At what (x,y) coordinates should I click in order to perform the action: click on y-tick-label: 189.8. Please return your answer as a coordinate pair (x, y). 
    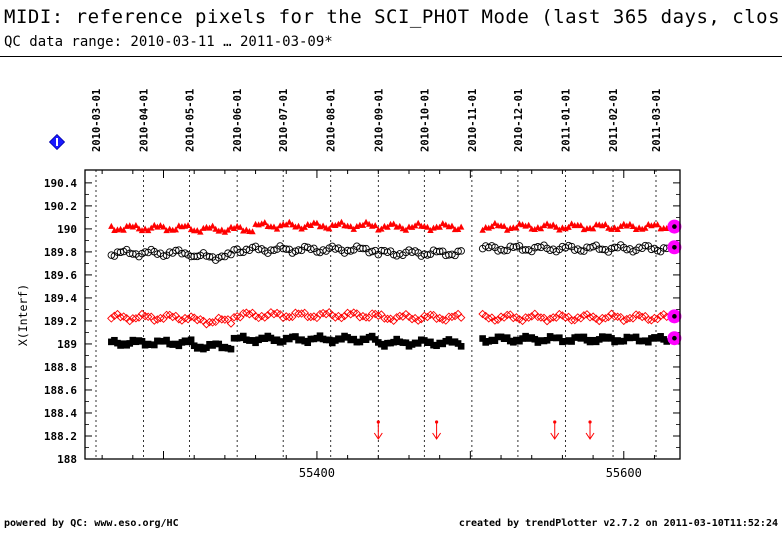
    Looking at the image, I should click on (60, 252).